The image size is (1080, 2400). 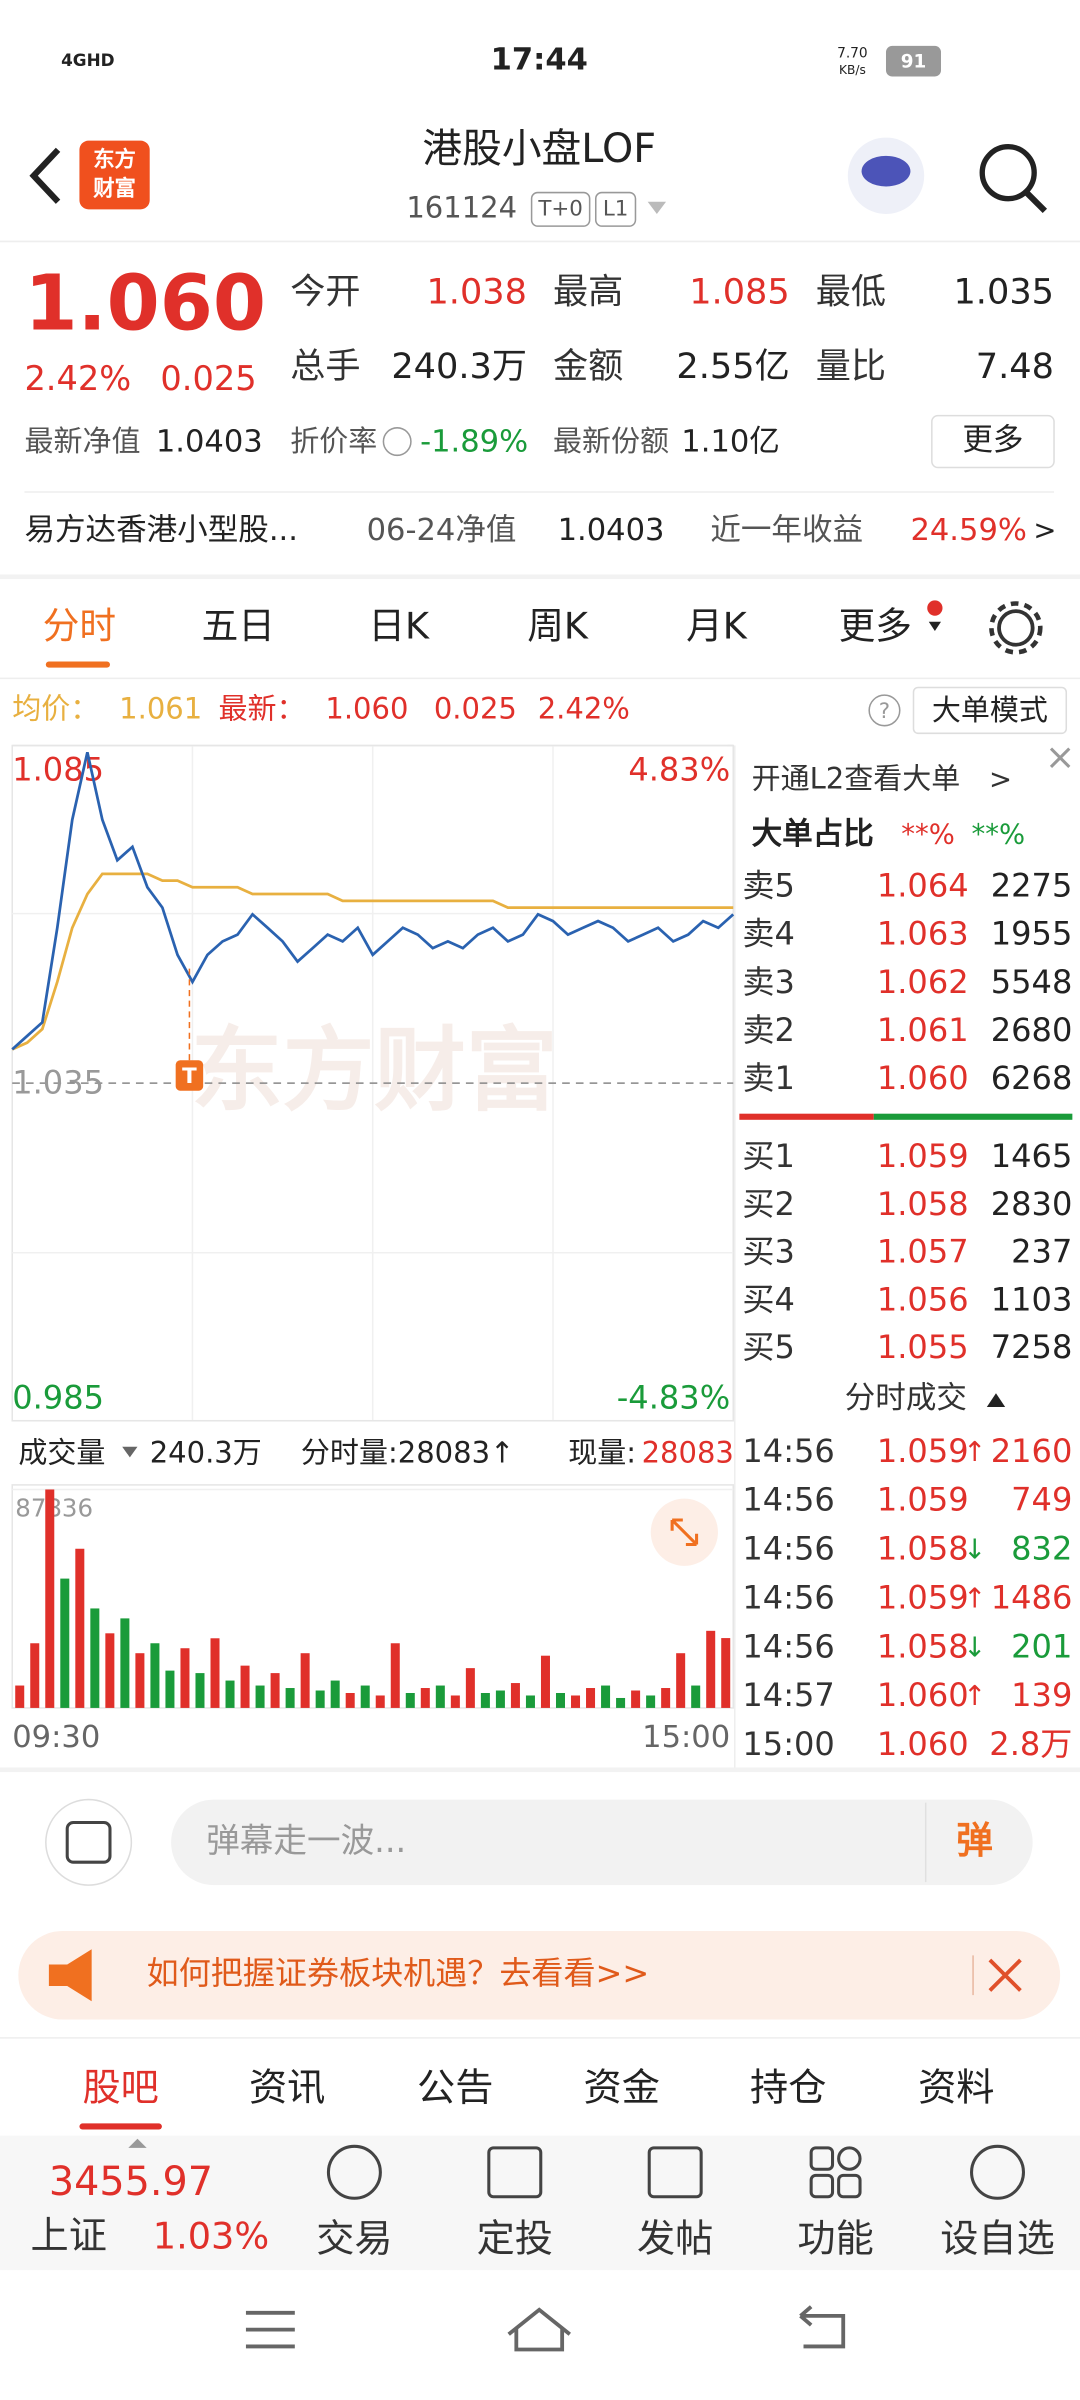 I want to click on l2-link: 开通L2查看大单, so click(x=856, y=779).